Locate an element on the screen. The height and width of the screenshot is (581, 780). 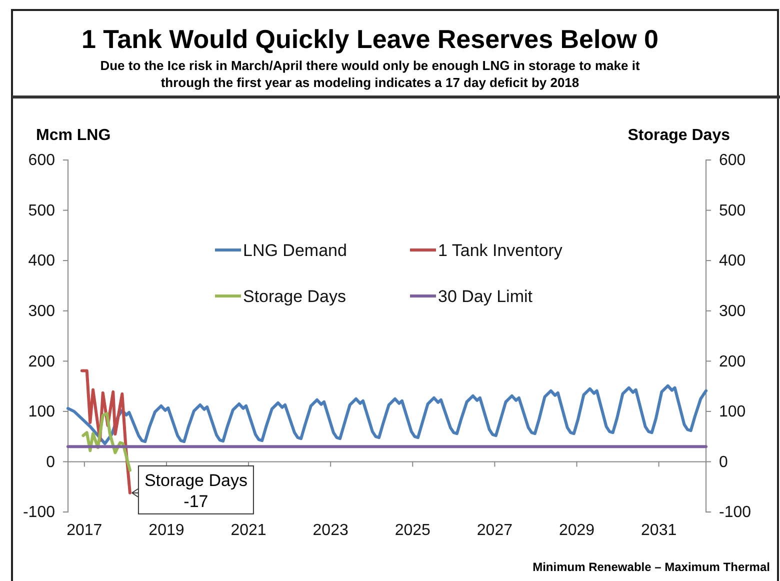
y-tick-label: 400 is located at coordinates (42, 261).